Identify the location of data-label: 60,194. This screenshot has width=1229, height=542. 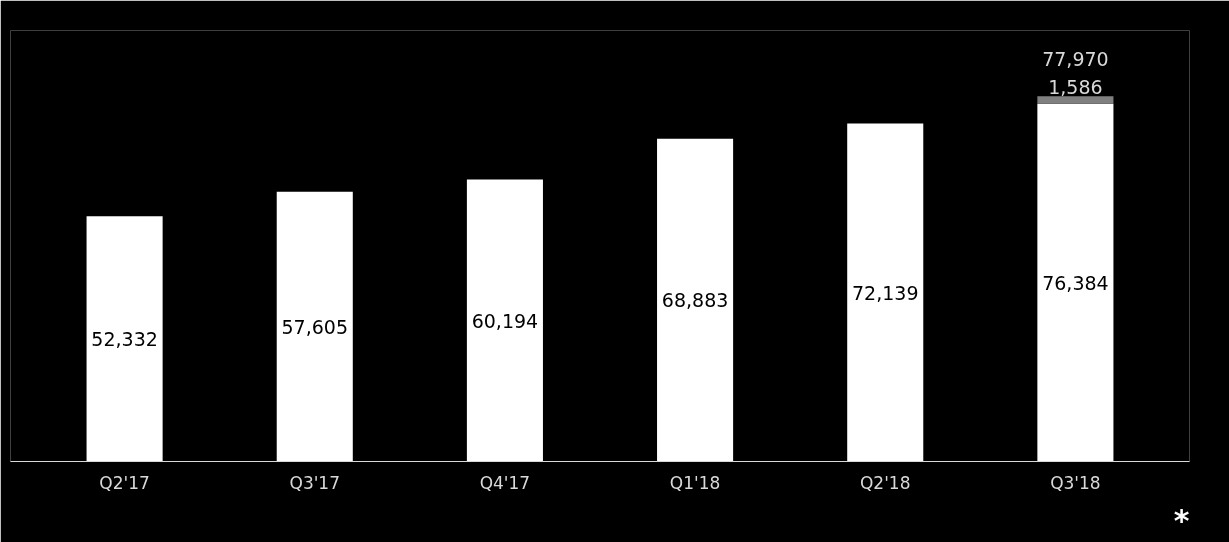
(505, 320).